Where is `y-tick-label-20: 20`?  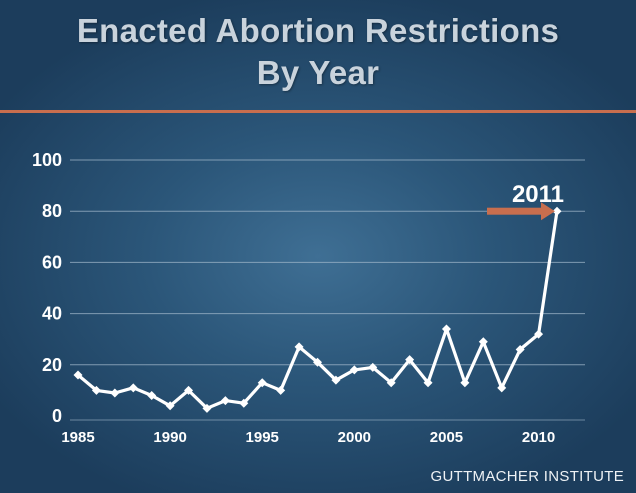 y-tick-label-20: 20 is located at coordinates (52, 365).